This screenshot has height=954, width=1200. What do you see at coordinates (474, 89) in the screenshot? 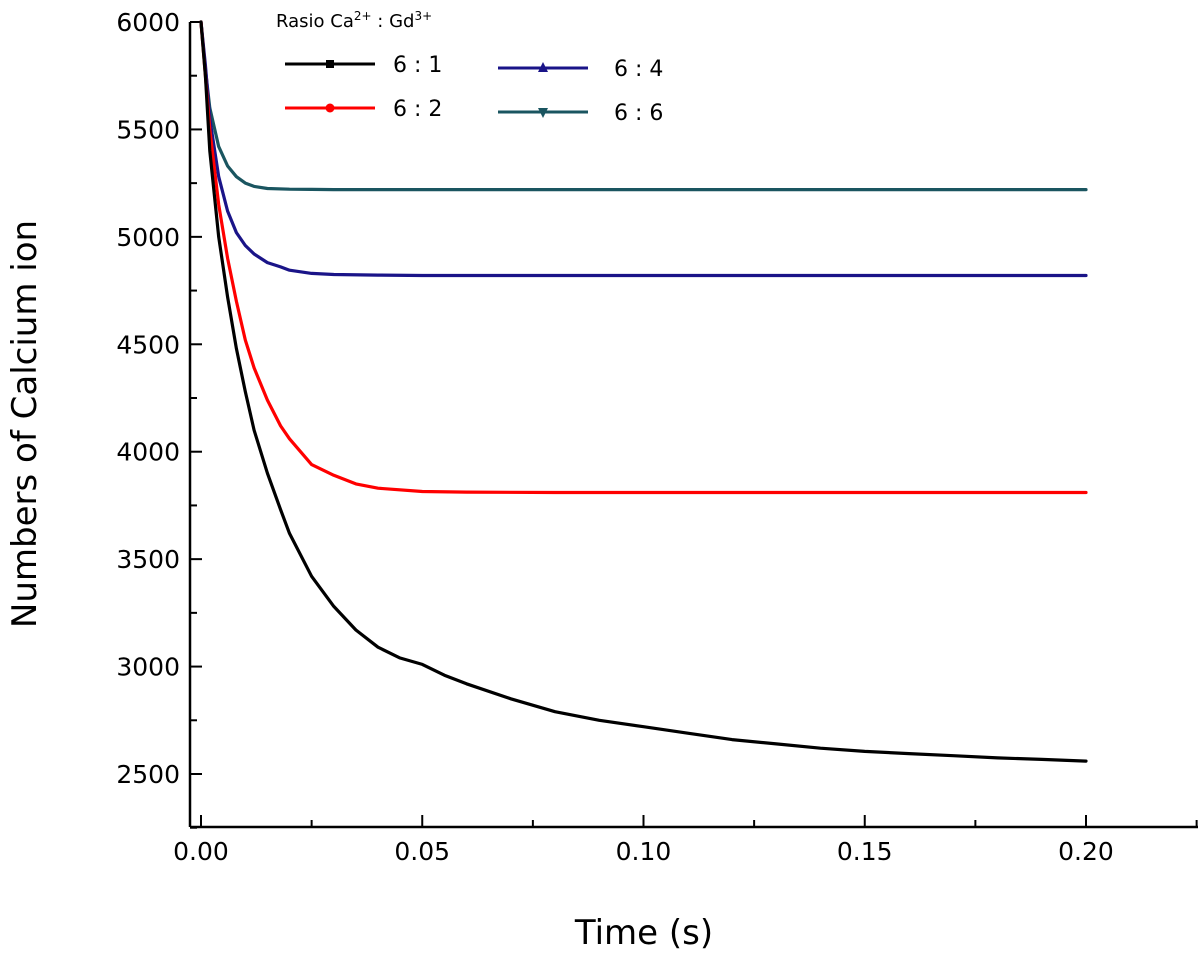
I see `legend-items: 6 : 1 6 : 2 6 : 4 6 : 6` at bounding box center [474, 89].